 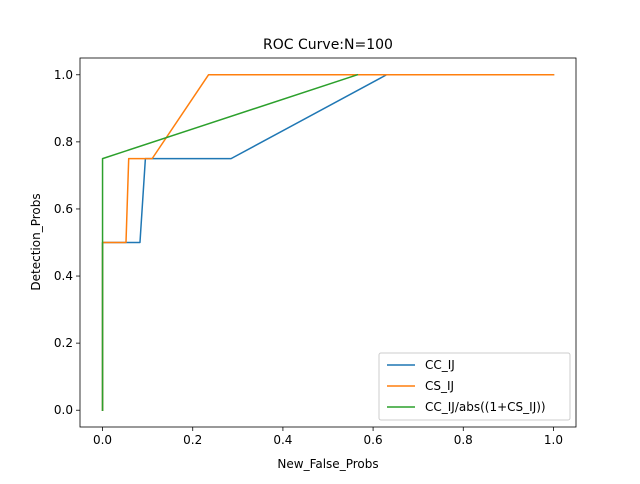 I want to click on x-tick-label: 1.0, so click(x=553, y=440).